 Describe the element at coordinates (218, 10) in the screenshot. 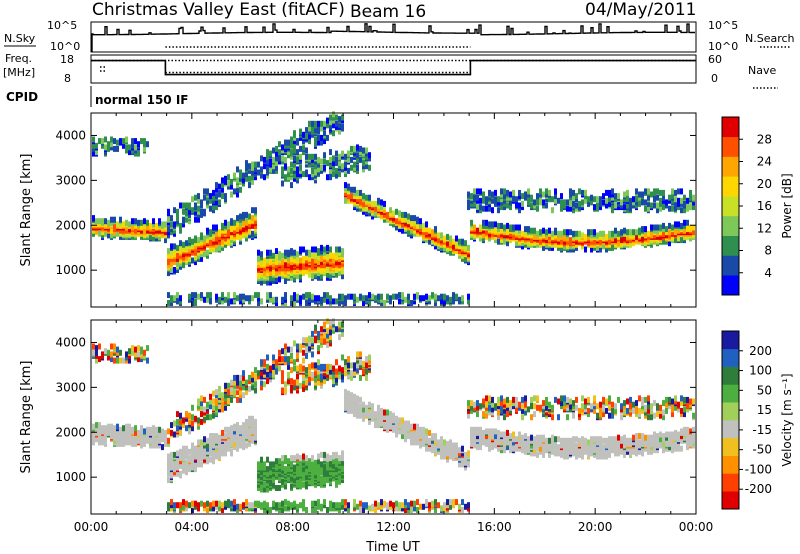

I see `station-title: Christmas Valley East (fitACF)` at that location.